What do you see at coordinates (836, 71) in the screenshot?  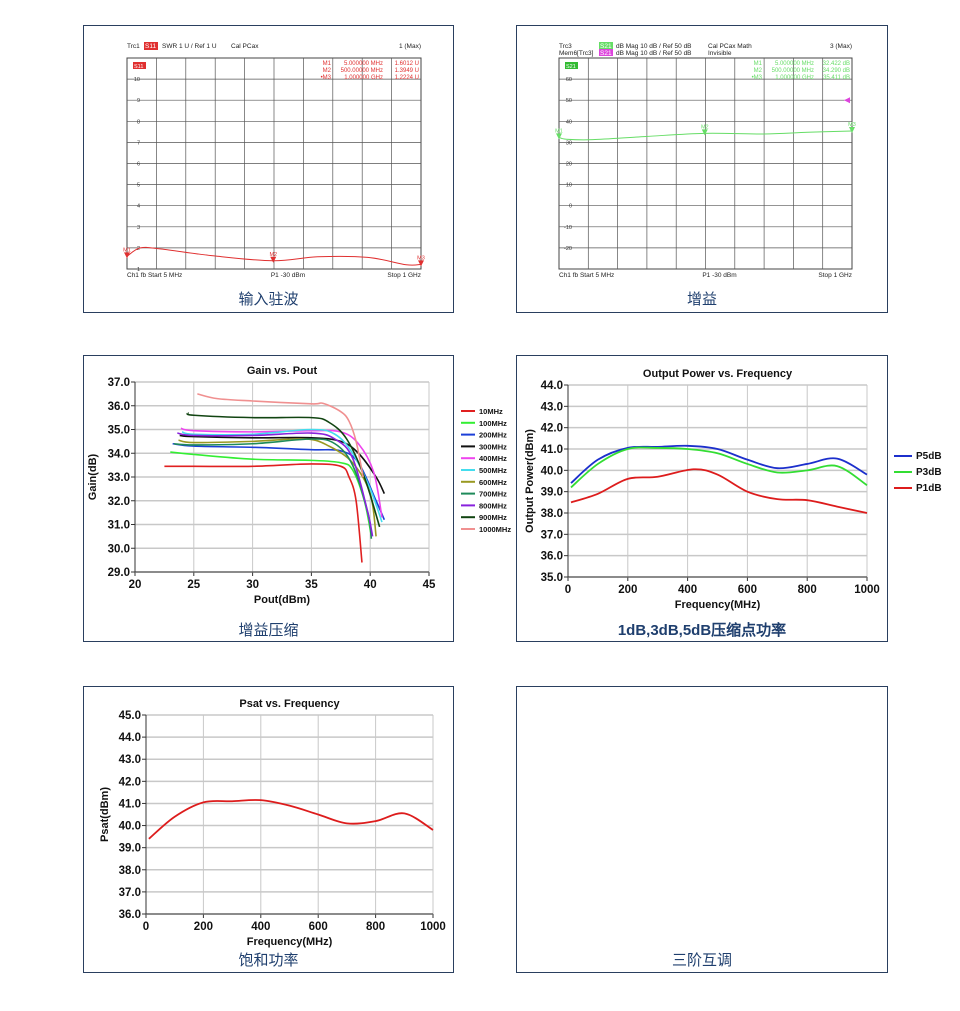 I see `marker-value: 34.290 dB` at bounding box center [836, 71].